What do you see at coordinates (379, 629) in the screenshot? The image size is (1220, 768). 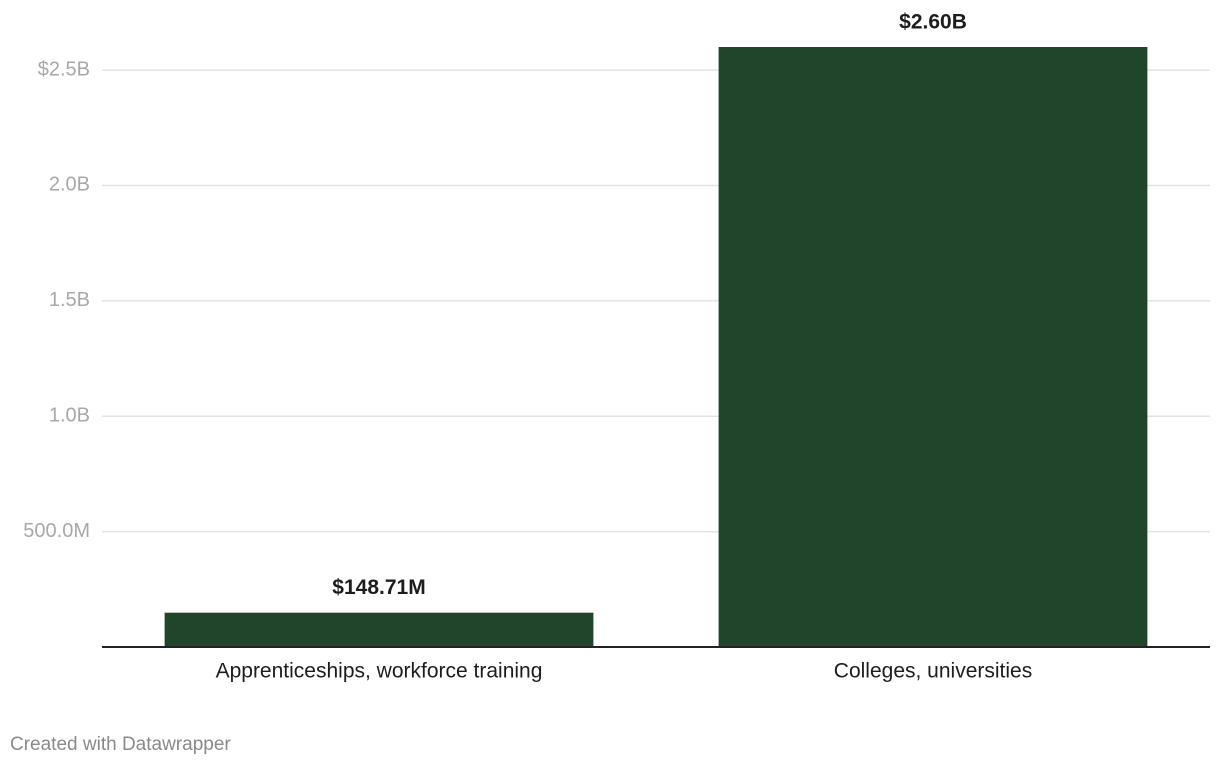 I see `bar` at bounding box center [379, 629].